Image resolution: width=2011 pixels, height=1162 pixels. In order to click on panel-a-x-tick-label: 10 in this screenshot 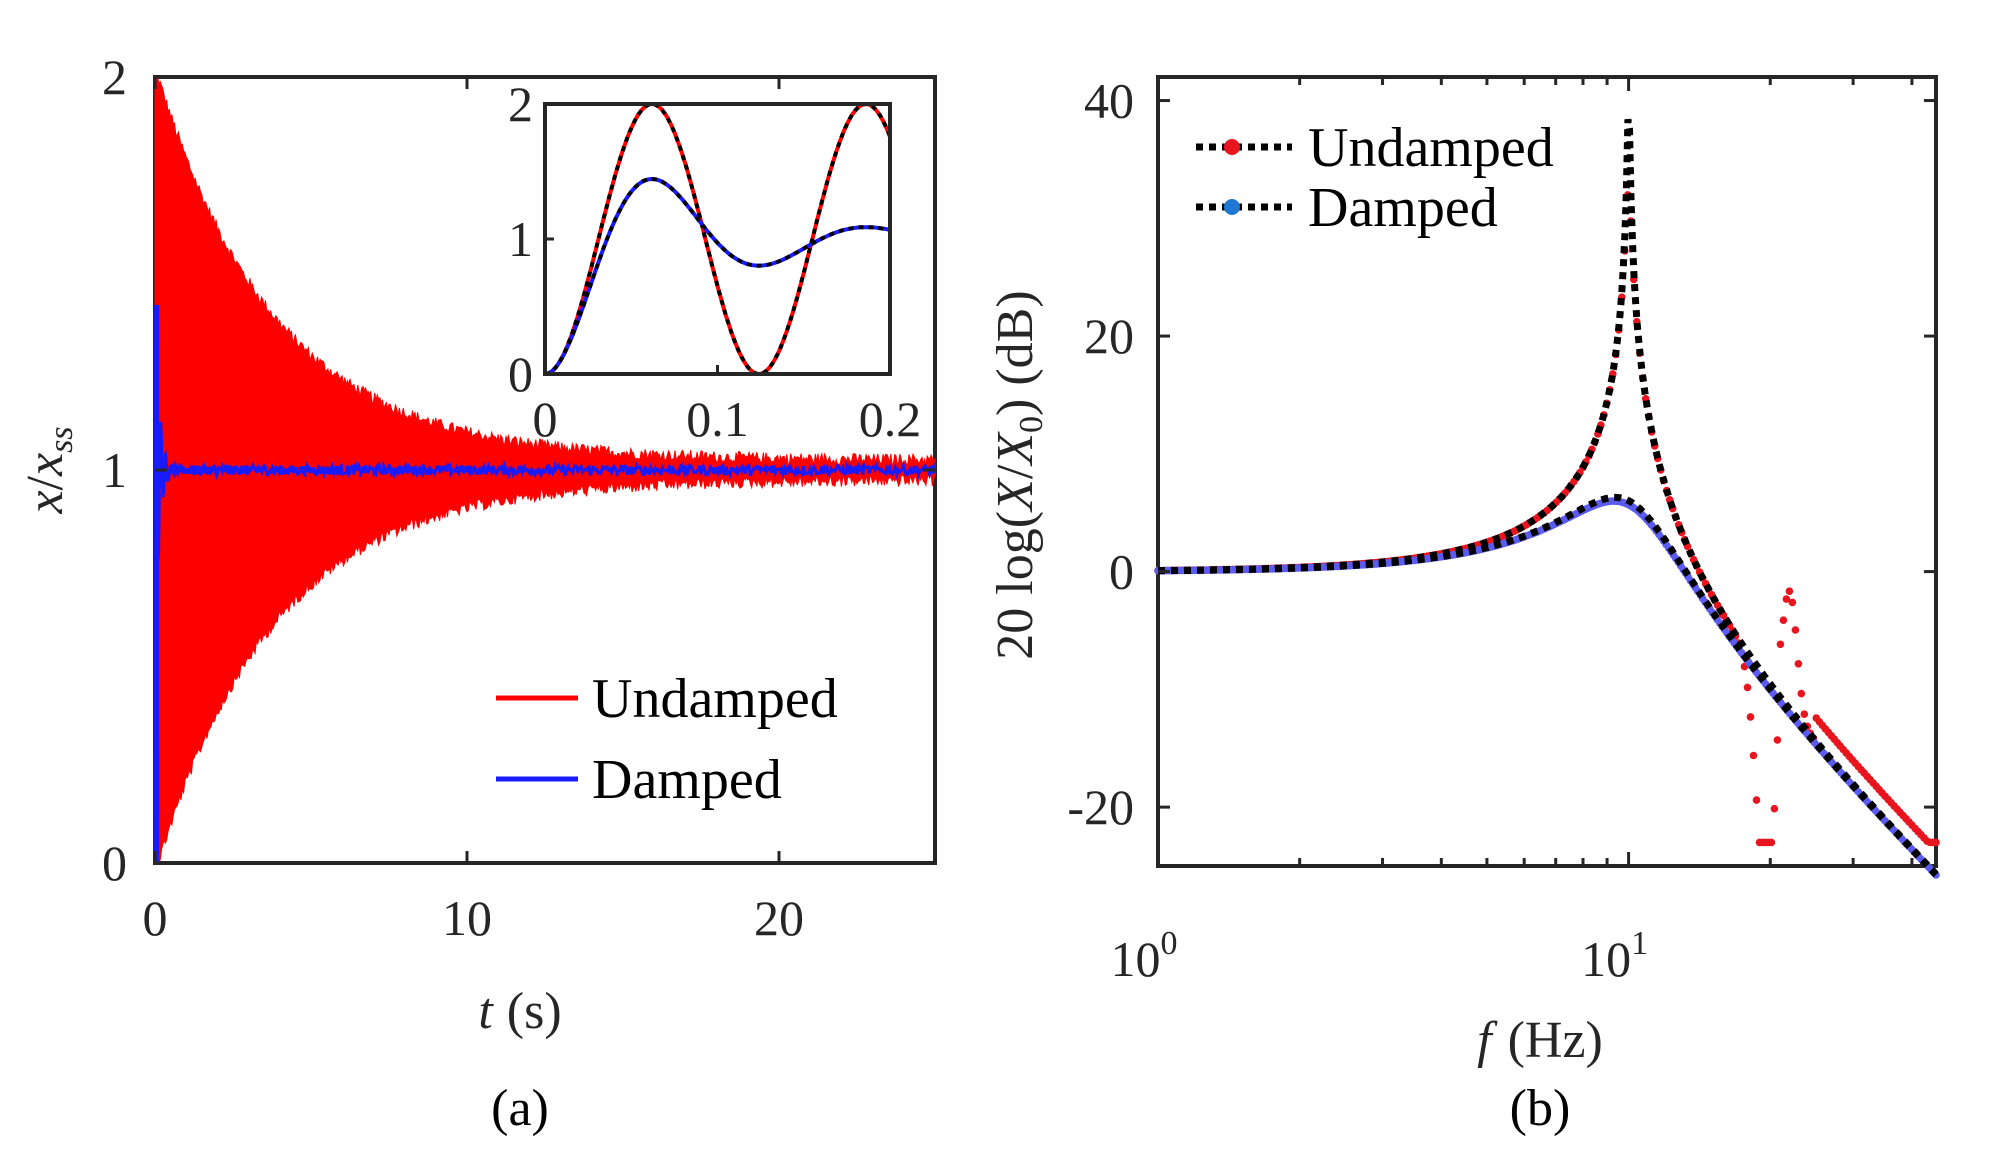, I will do `click(467, 918)`.